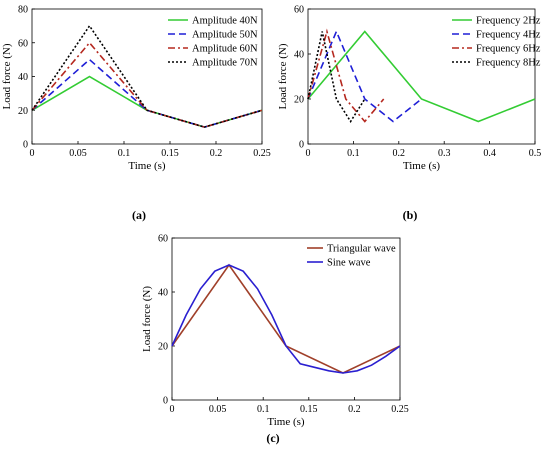 The image size is (550, 457). Describe the element at coordinates (535, 153) in the screenshot. I see `x-tick-label: 0.5` at that location.